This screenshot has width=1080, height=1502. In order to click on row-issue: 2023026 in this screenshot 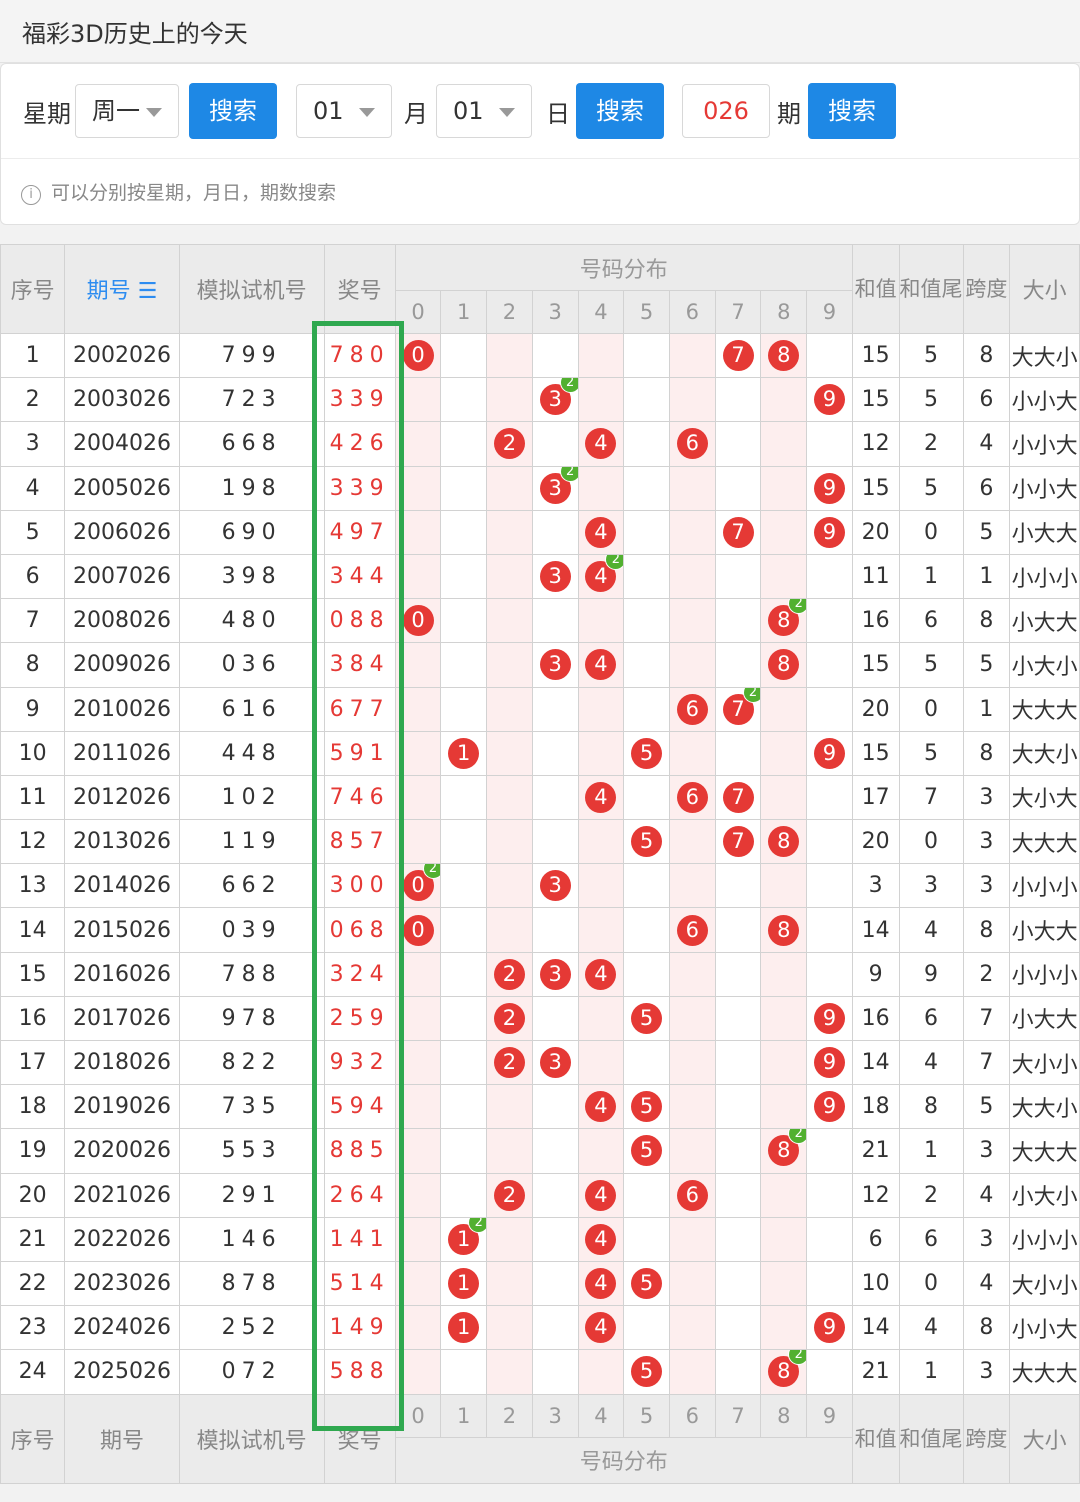, I will do `click(122, 1283)`.